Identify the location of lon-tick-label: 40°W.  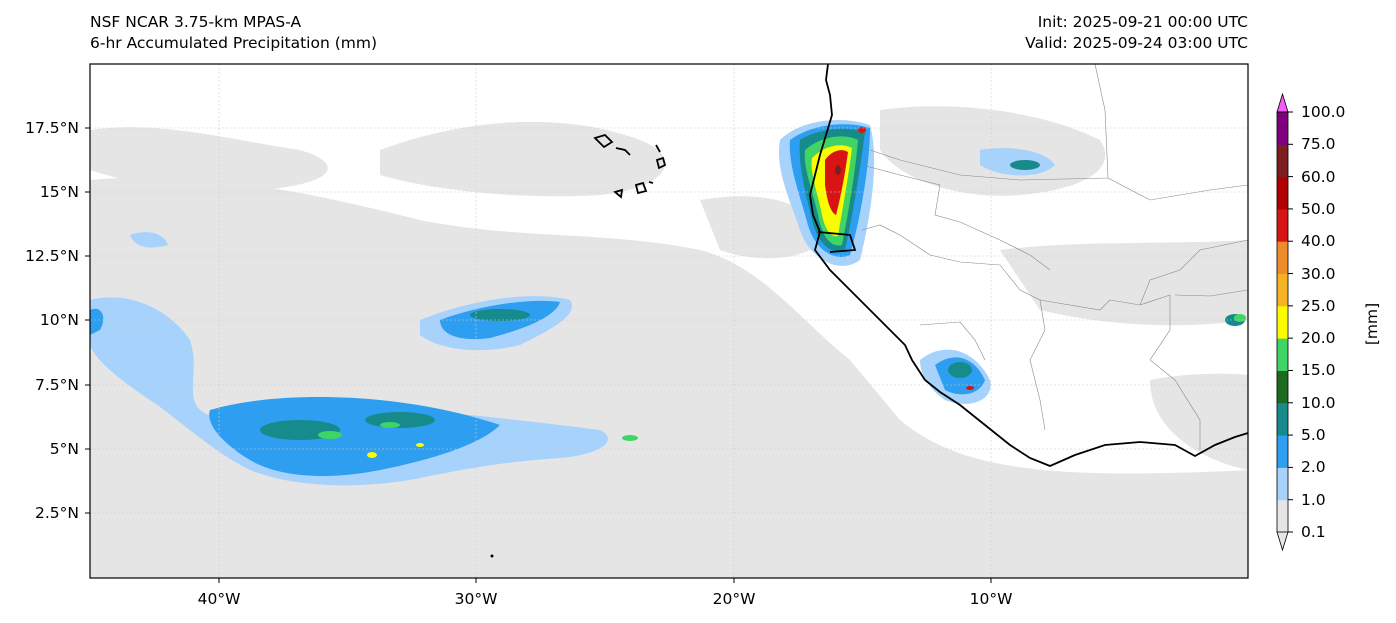
(219, 599).